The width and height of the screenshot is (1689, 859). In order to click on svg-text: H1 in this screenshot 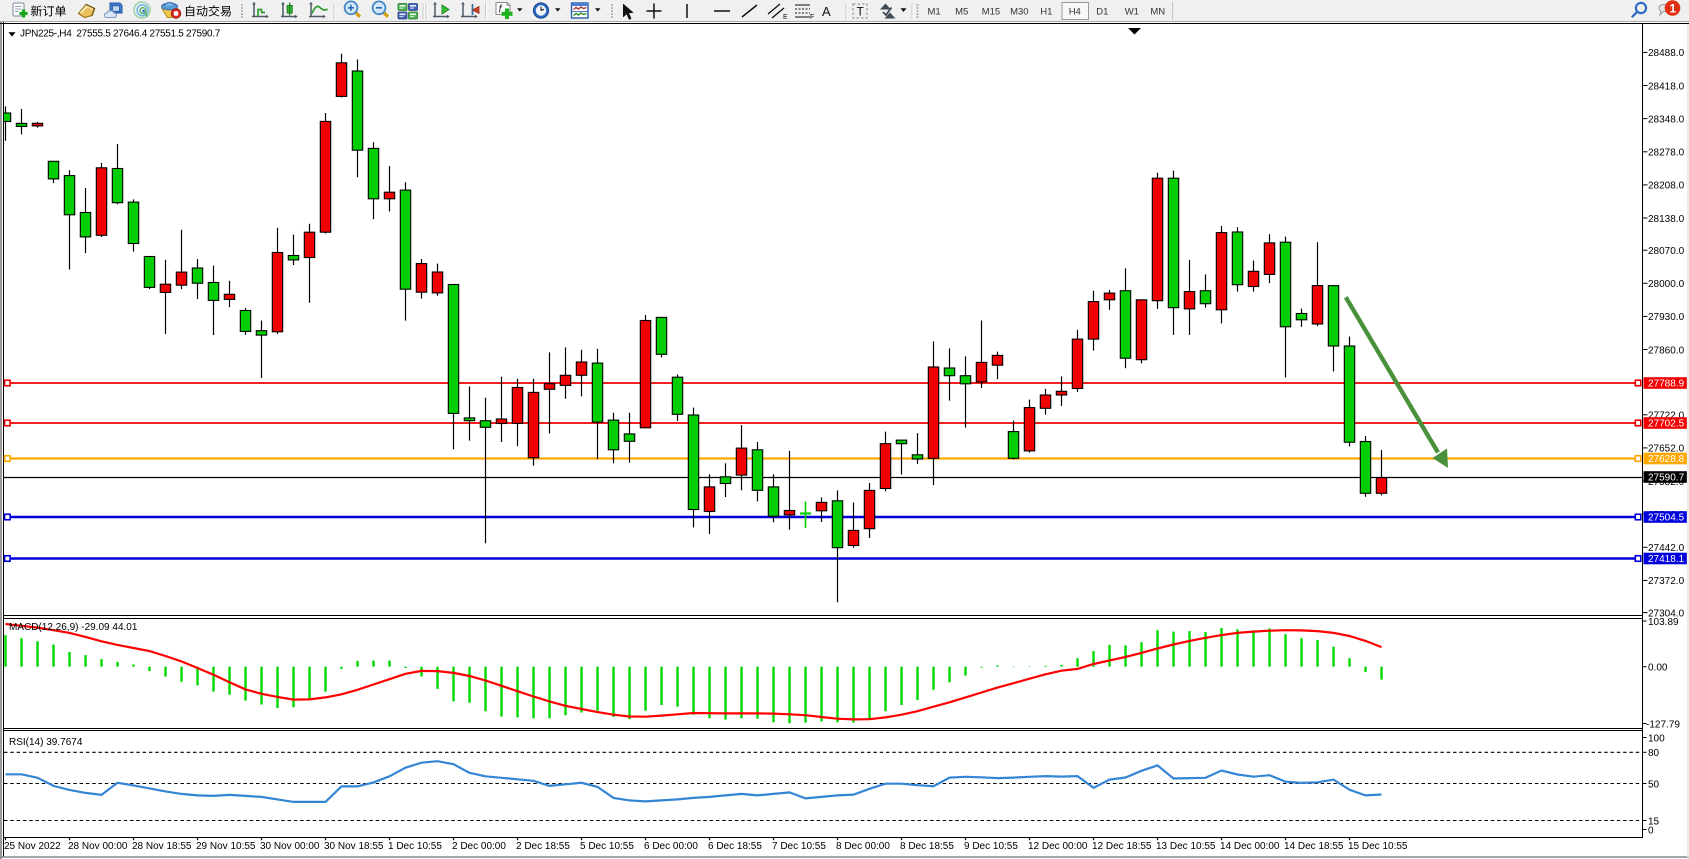, I will do `click(1046, 12)`.